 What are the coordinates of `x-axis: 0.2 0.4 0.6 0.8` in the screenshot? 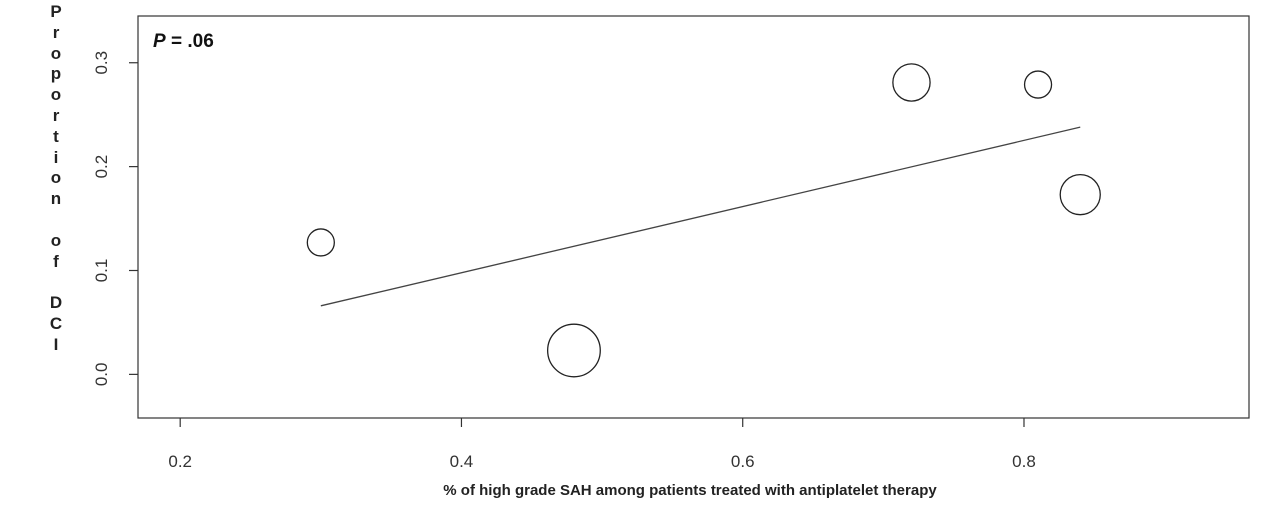 It's located at (602, 444).